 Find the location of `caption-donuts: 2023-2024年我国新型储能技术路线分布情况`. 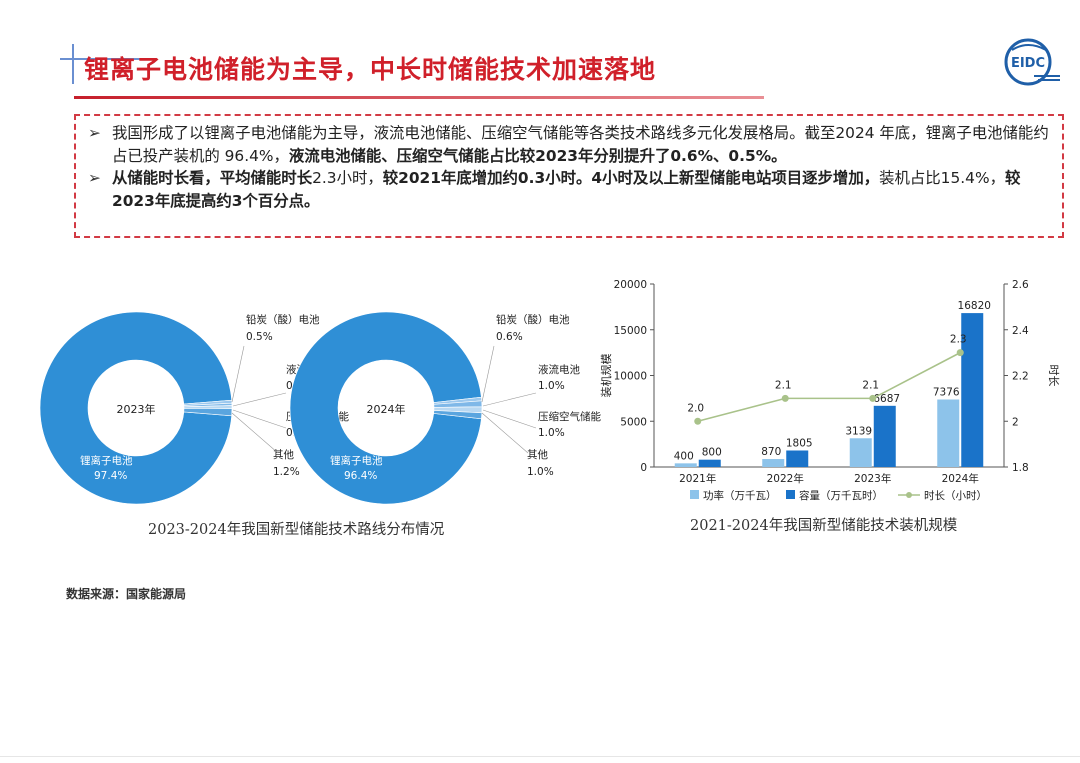

caption-donuts: 2023-2024年我国新型储能技术路线分布情况 is located at coordinates (296, 530).